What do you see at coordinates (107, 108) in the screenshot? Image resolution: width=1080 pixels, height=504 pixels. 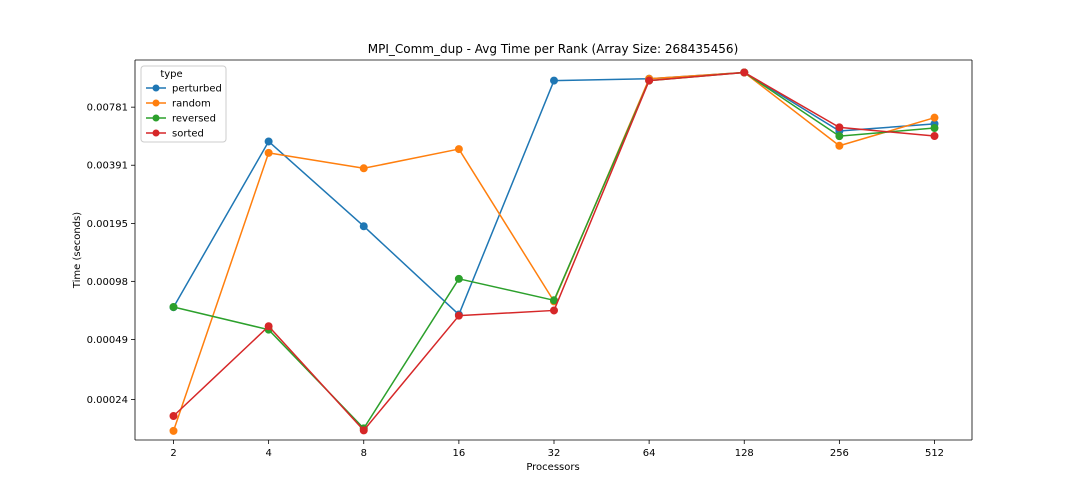 I see `y-tick-label: 0.00781` at bounding box center [107, 108].